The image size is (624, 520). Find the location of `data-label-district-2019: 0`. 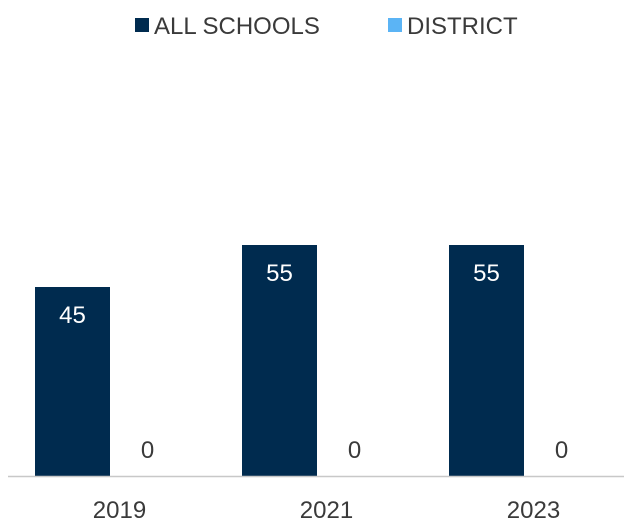

data-label-district-2019: 0 is located at coordinates (147, 450).